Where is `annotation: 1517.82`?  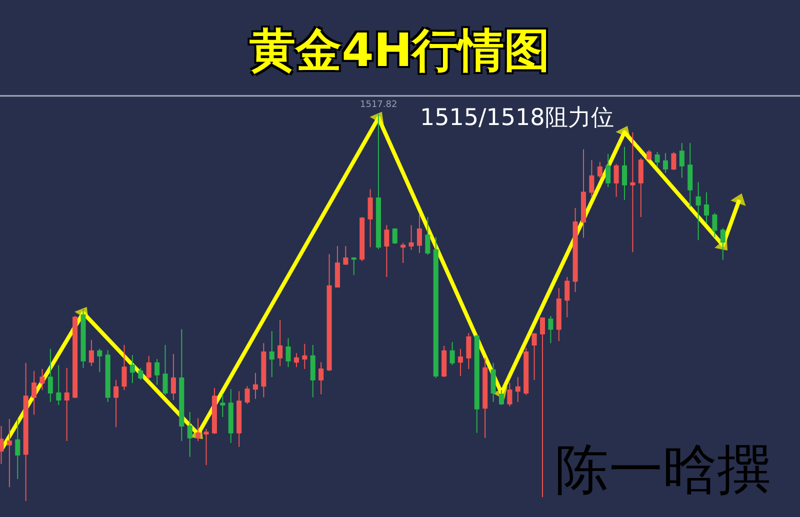 annotation: 1517.82 is located at coordinates (379, 105).